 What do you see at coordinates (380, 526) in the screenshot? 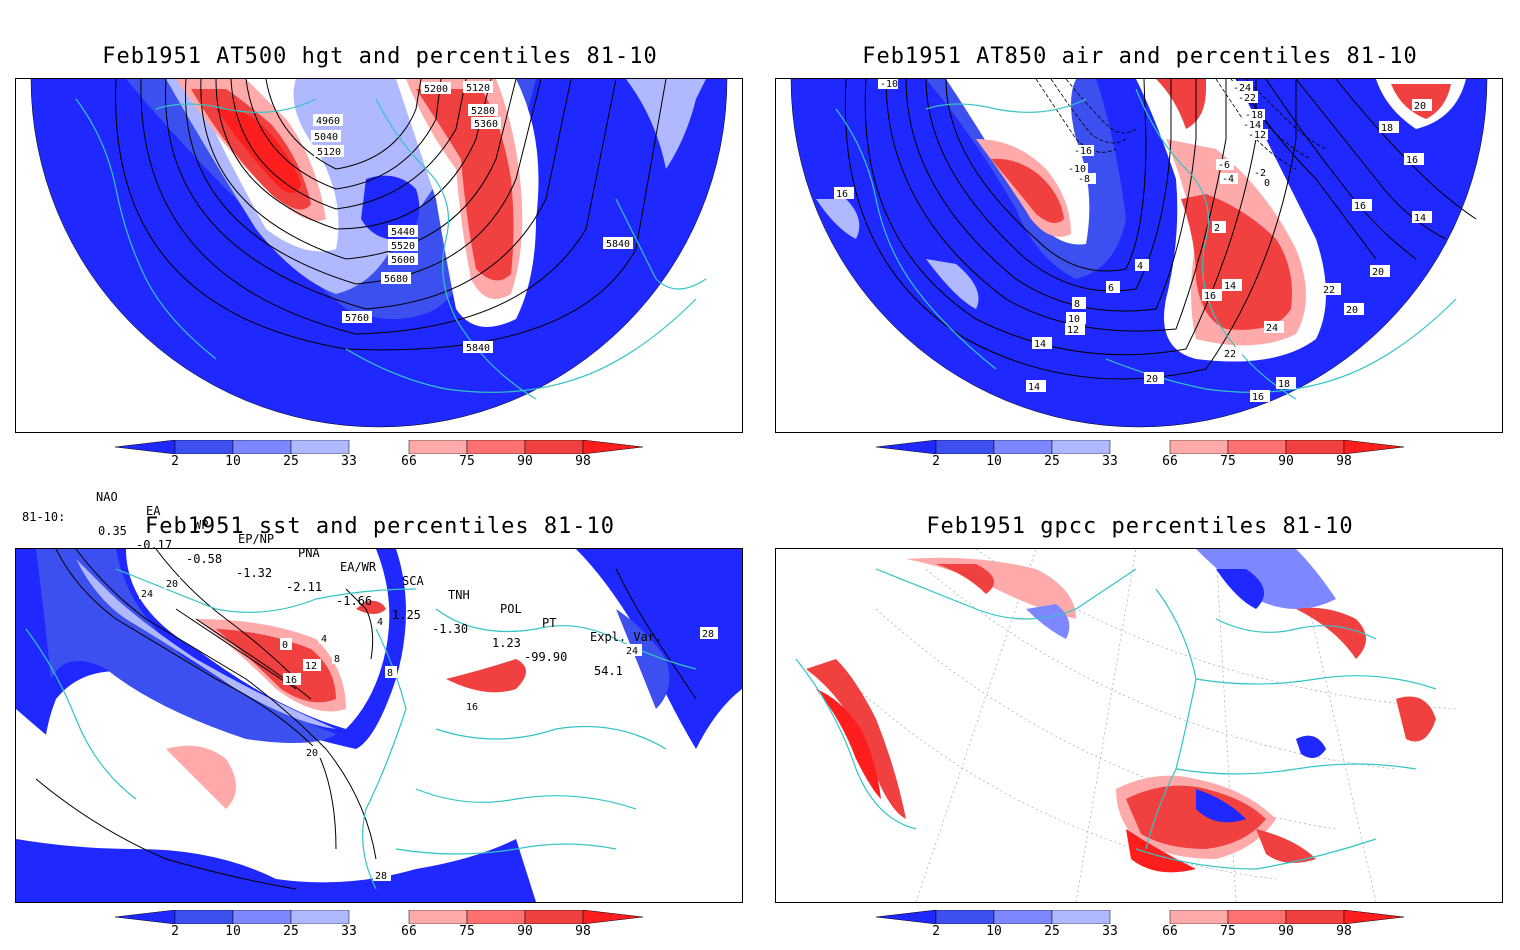
I see `panel-title-sst: Feb1951 sst and percentiles 81-10` at bounding box center [380, 526].